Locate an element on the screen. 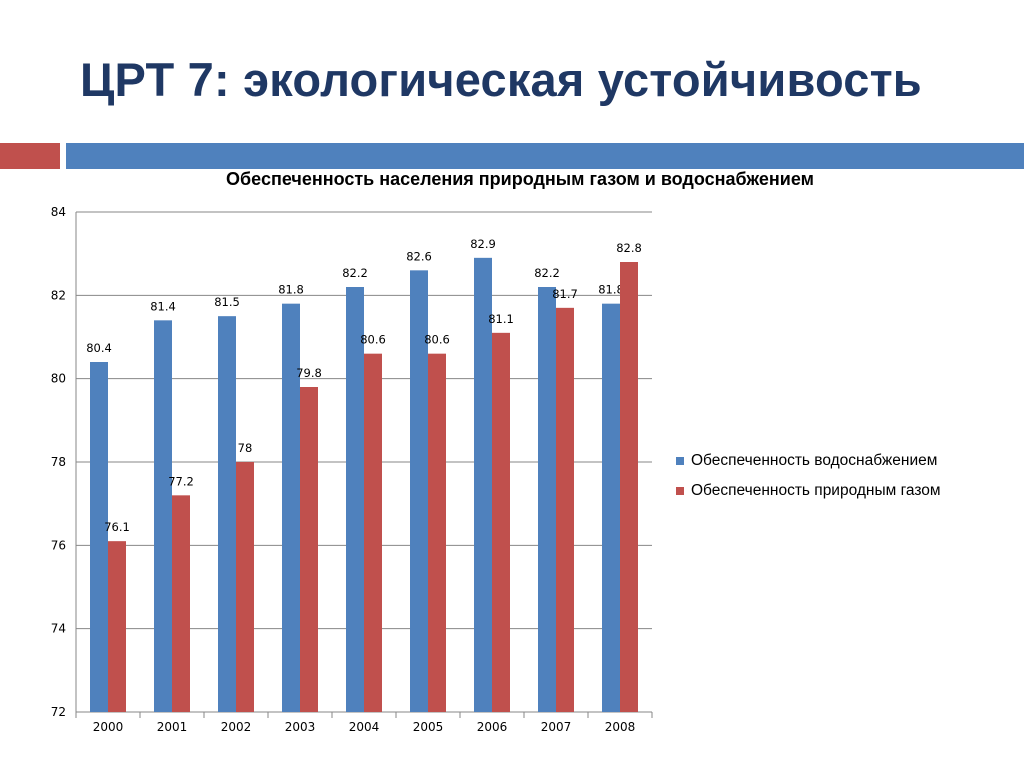  y-tick-label: 82 is located at coordinates (58, 295).